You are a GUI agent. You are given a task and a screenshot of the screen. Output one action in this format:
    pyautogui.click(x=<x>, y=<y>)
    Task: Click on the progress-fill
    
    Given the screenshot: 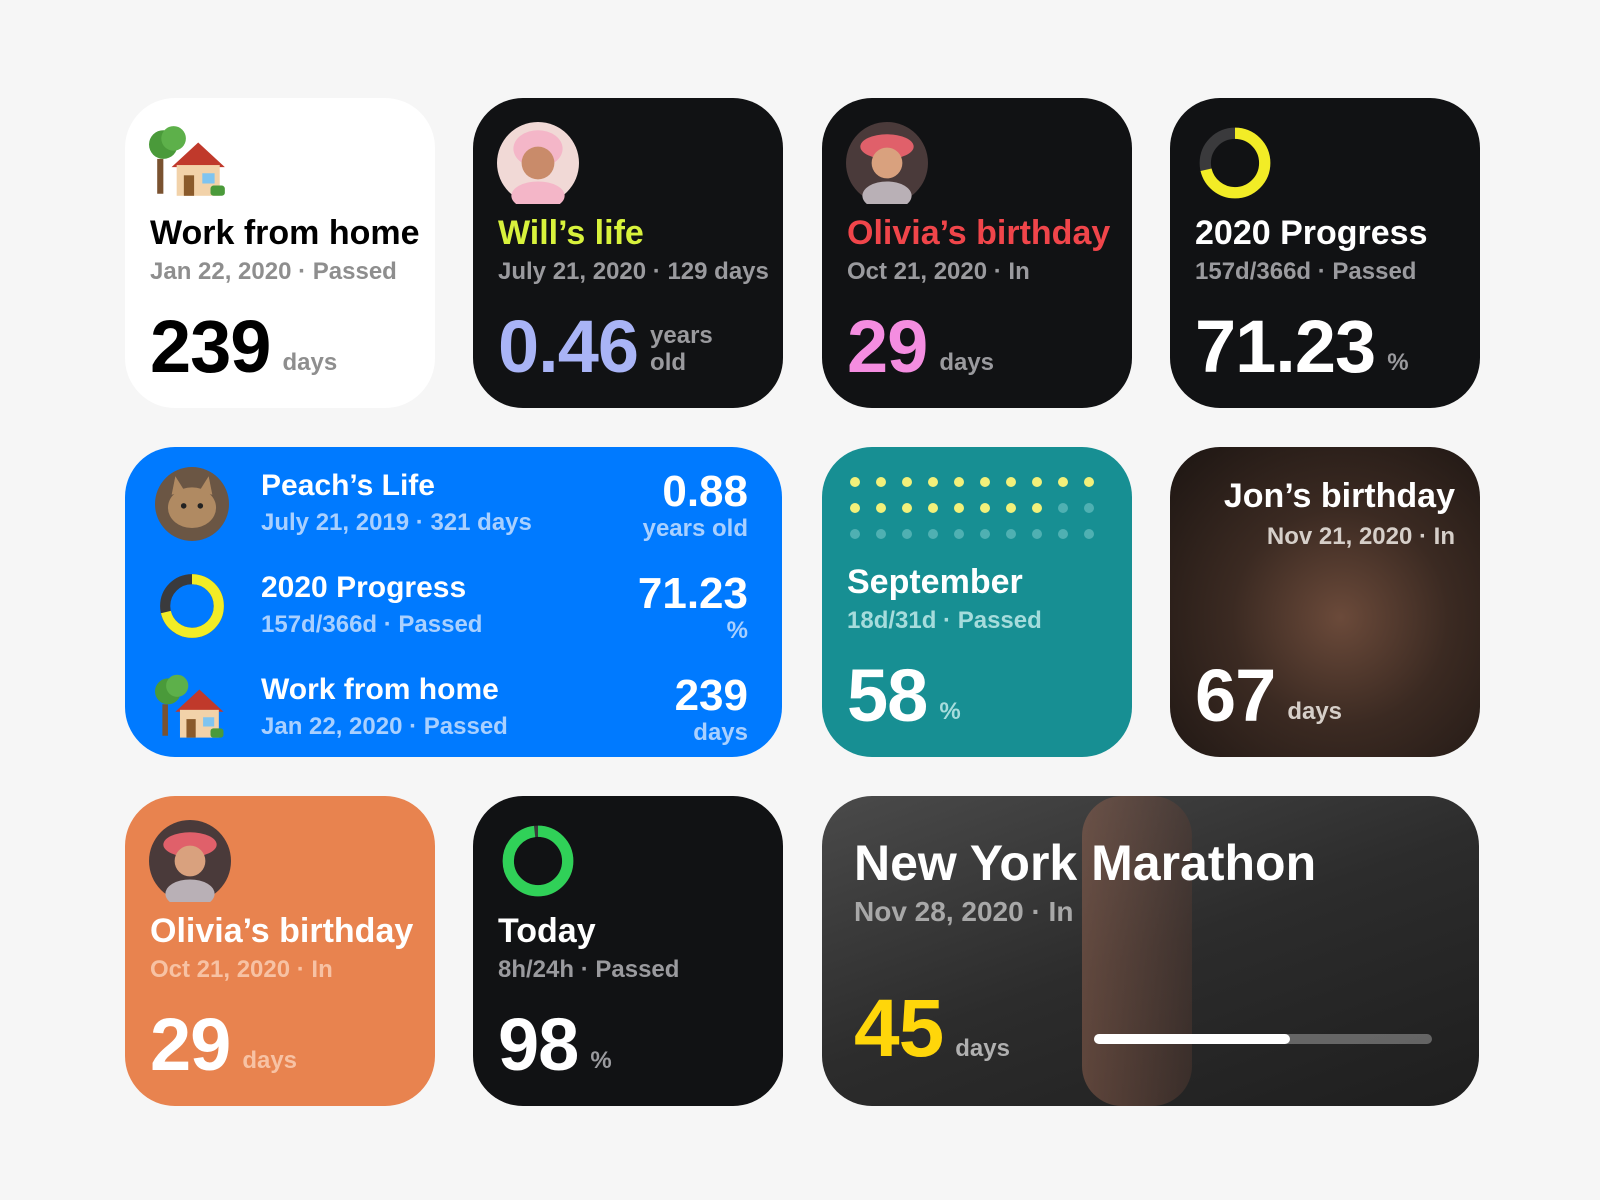 What is the action you would take?
    pyautogui.click(x=1192, y=1039)
    